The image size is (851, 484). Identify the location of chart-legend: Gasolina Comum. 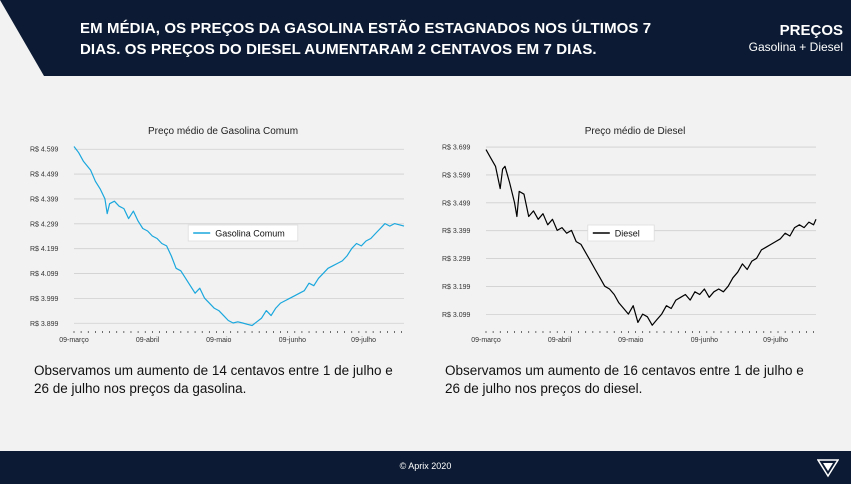
(243, 233).